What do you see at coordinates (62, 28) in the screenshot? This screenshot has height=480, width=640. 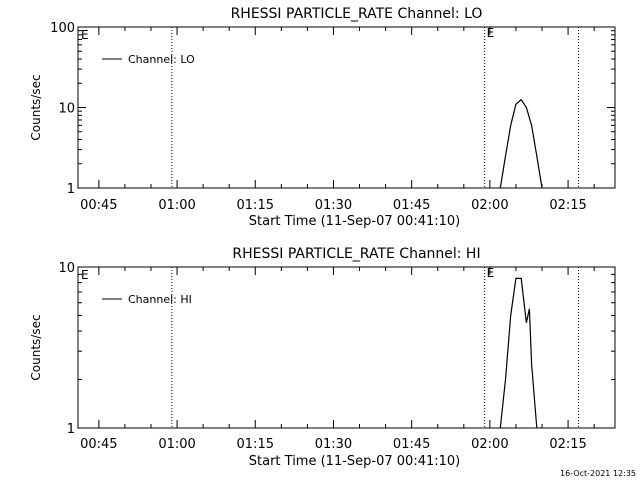 I see `y-tick-label: 100` at bounding box center [62, 28].